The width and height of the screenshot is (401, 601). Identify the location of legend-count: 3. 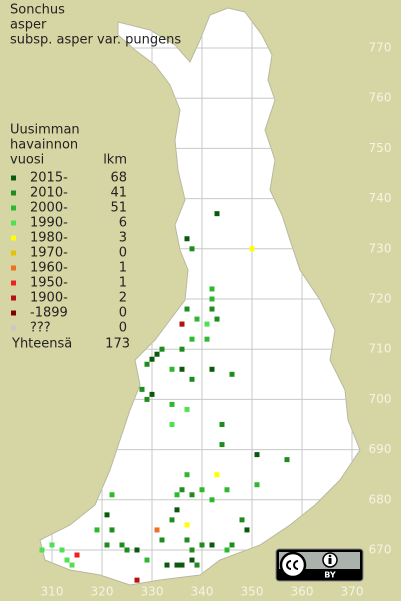
(123, 238).